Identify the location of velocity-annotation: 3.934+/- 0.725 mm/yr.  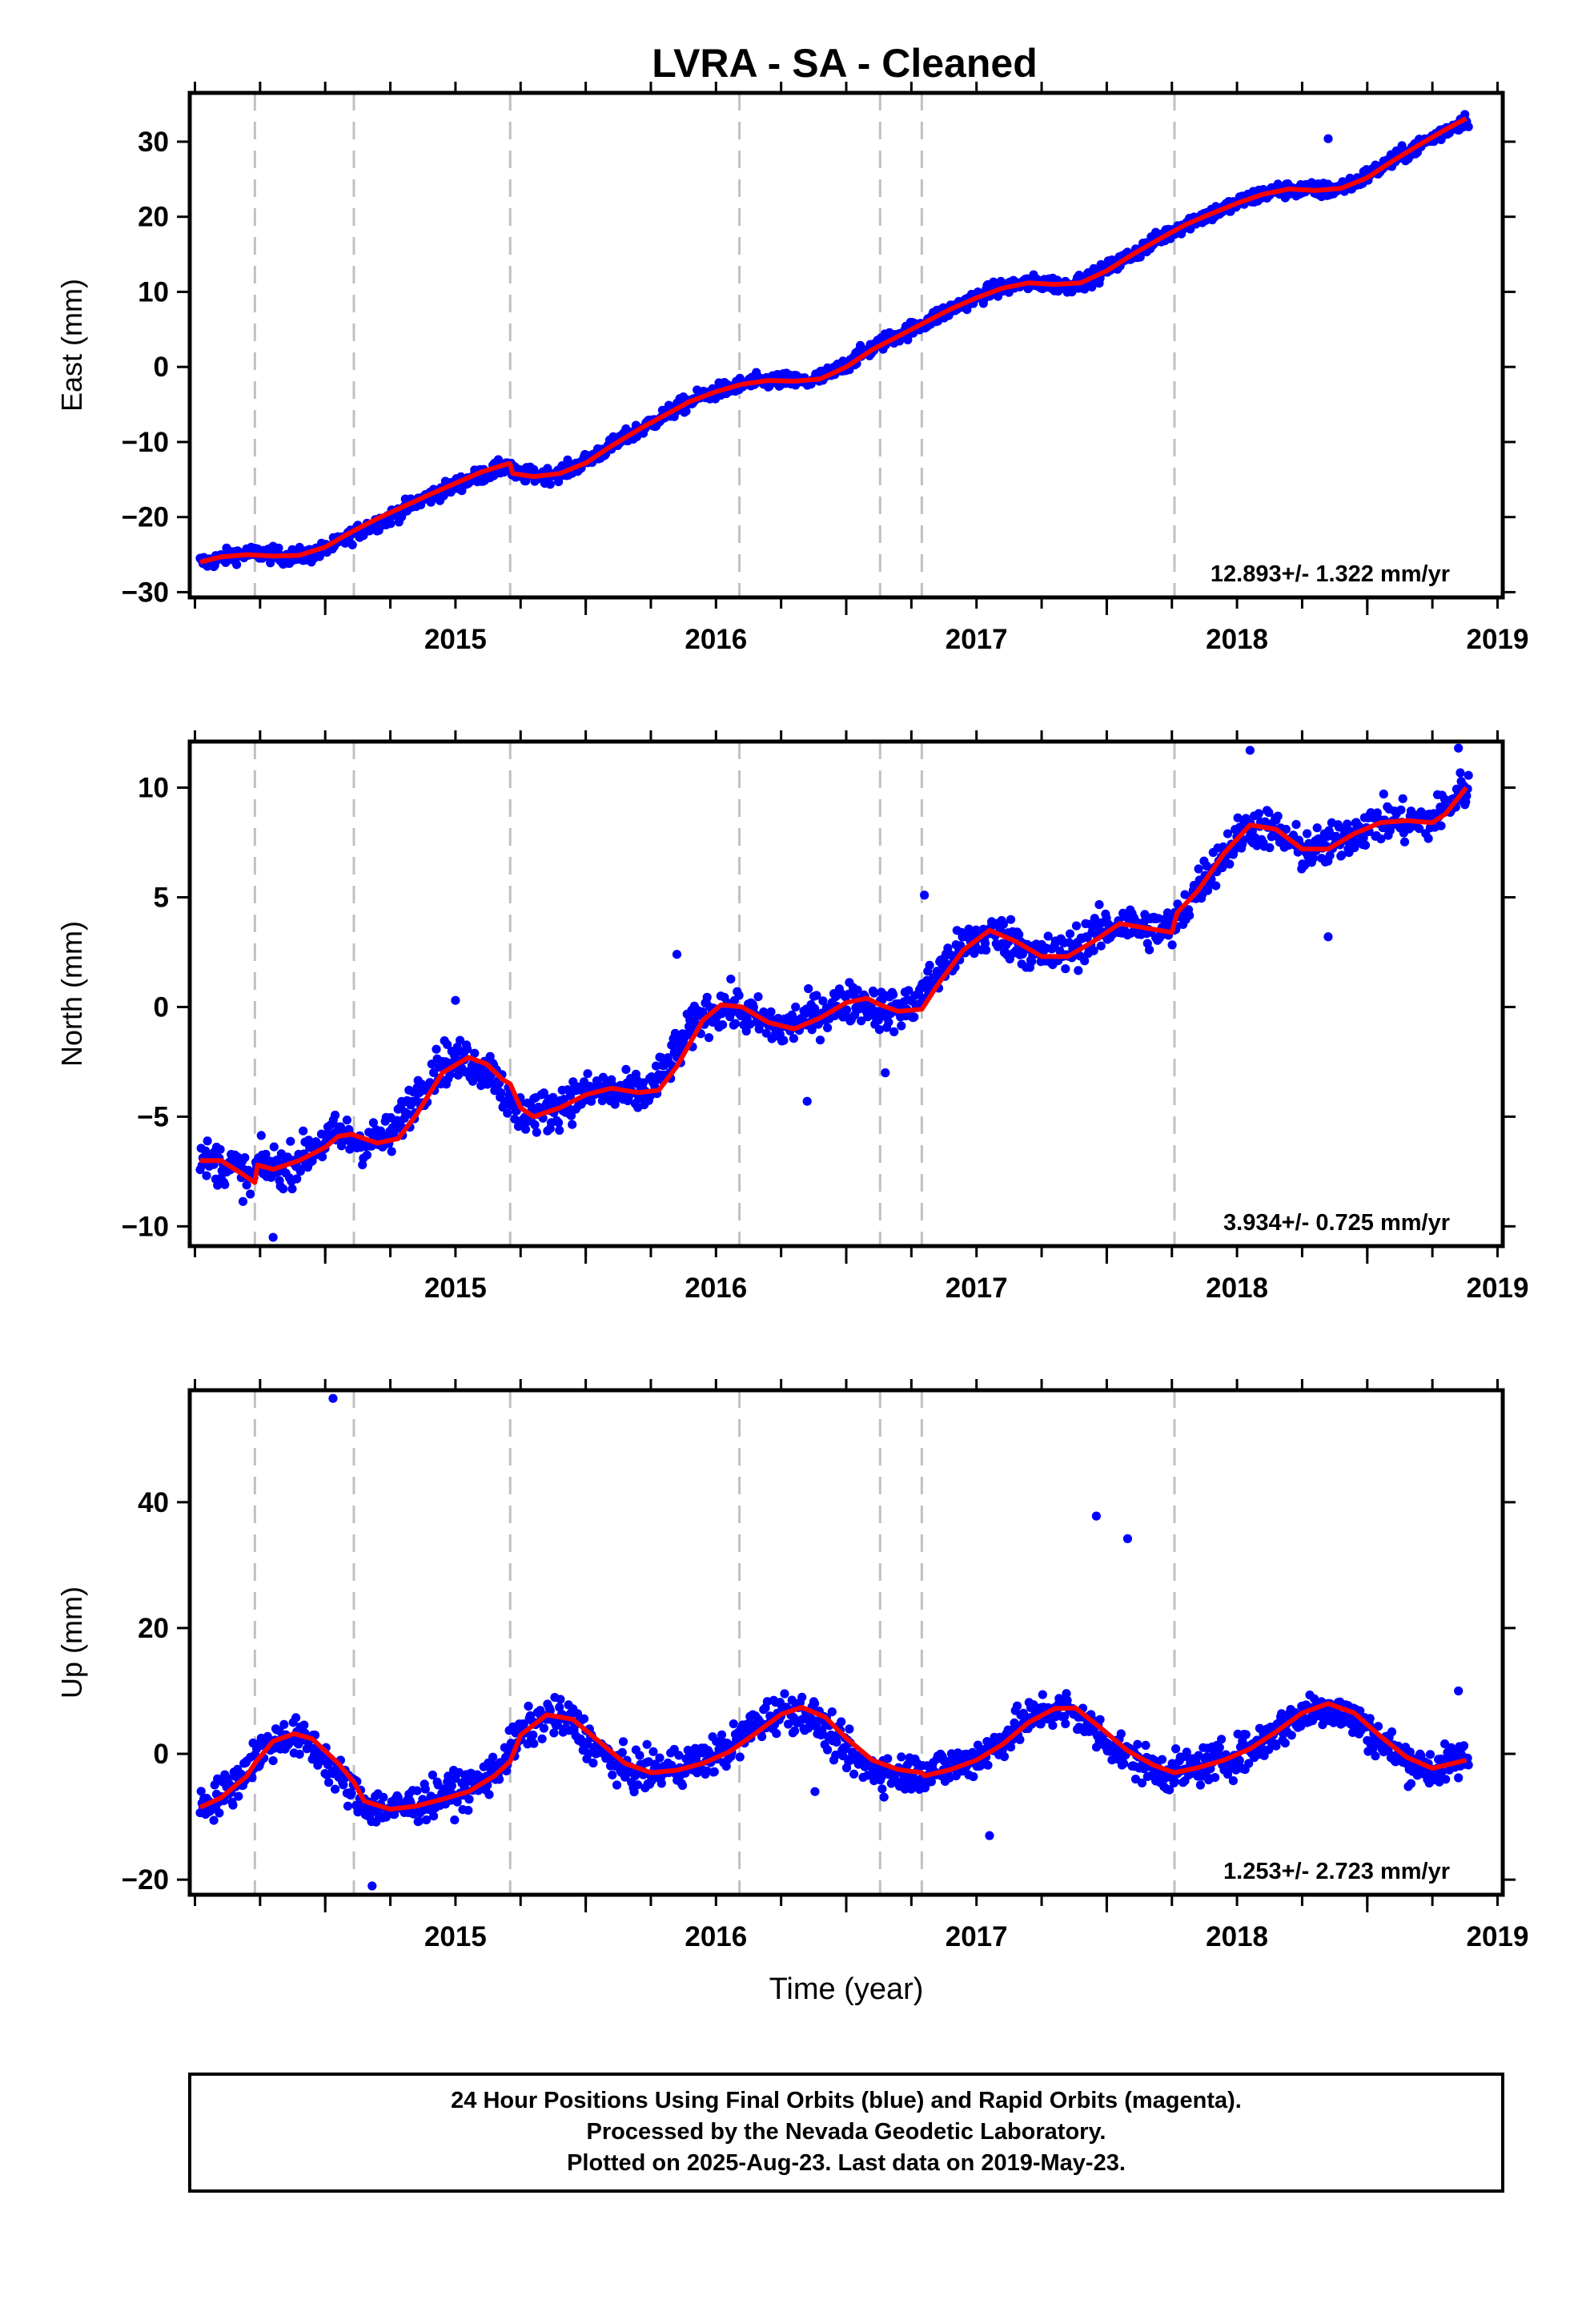
(1336, 1223).